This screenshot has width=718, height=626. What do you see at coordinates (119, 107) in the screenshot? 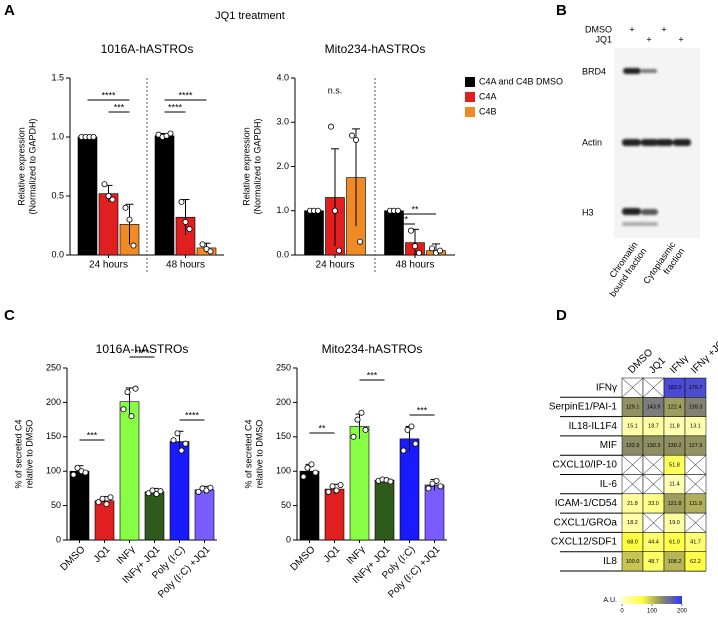
I see `significance-label: ***` at bounding box center [119, 107].